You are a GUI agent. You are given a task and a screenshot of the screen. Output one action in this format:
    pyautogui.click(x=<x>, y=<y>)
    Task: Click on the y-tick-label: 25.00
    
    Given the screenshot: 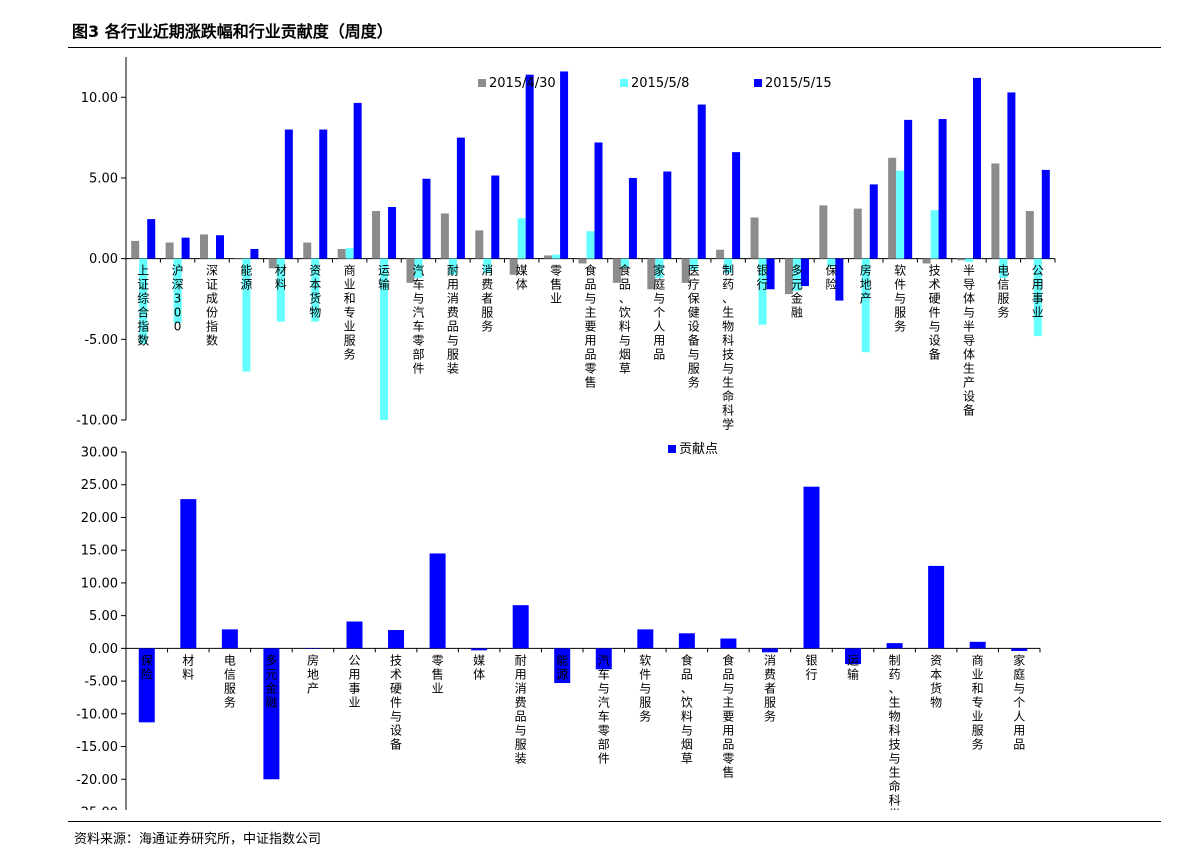 What is the action you would take?
    pyautogui.click(x=99, y=485)
    